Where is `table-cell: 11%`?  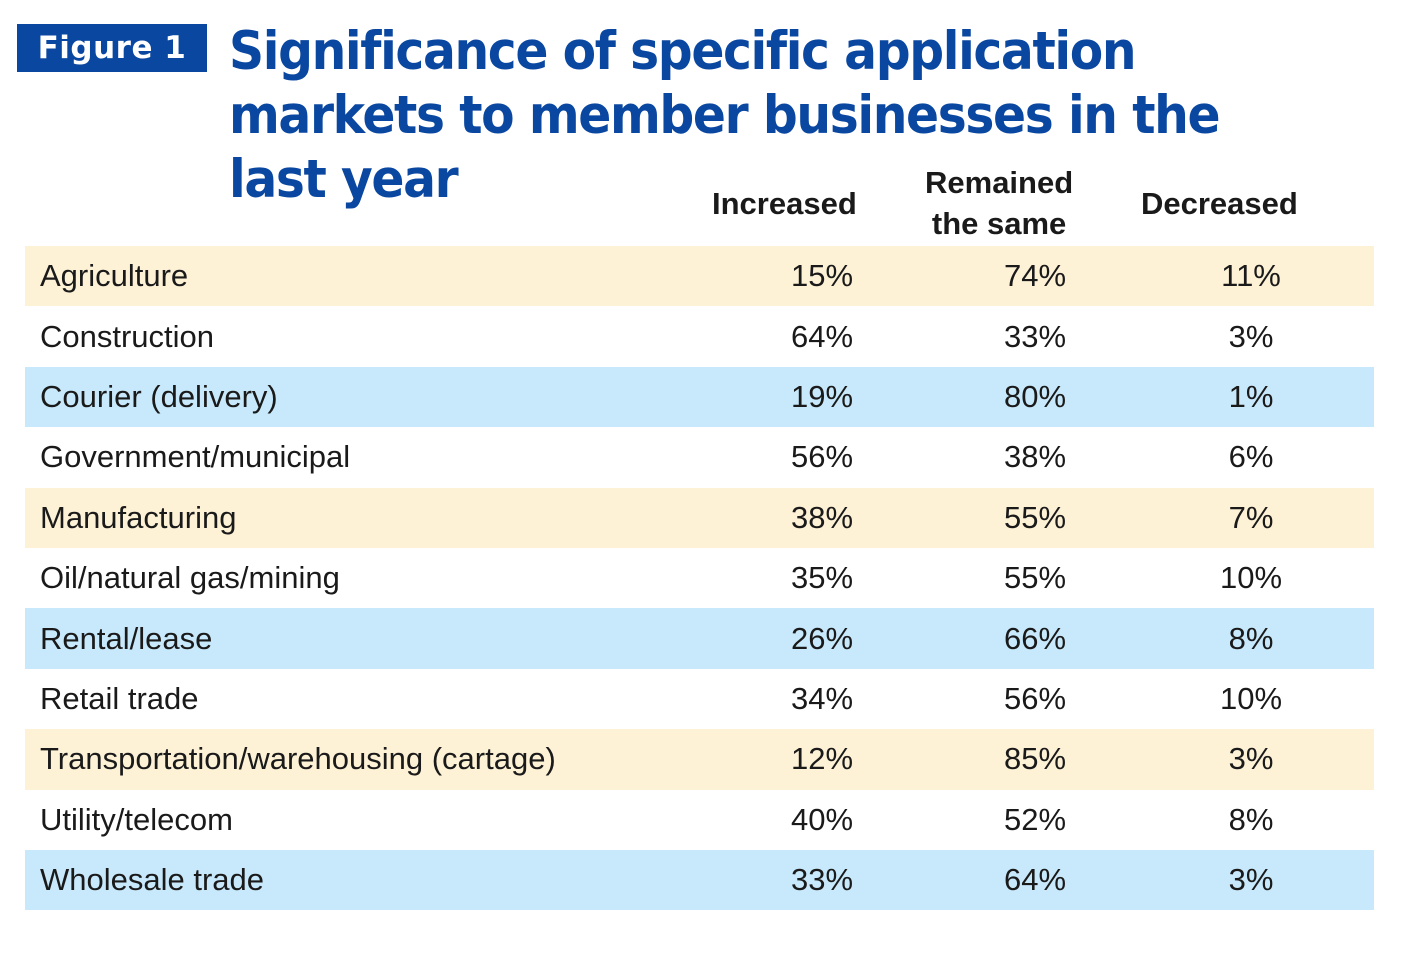
table-cell: 11% is located at coordinates (1251, 276).